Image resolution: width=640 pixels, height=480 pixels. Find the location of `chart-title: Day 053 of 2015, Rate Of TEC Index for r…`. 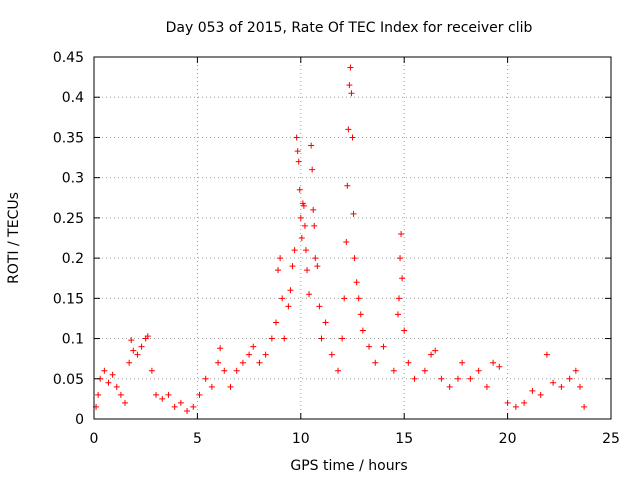

chart-title: Day 053 of 2015, Rate Of TEC Index for r… is located at coordinates (349, 28).